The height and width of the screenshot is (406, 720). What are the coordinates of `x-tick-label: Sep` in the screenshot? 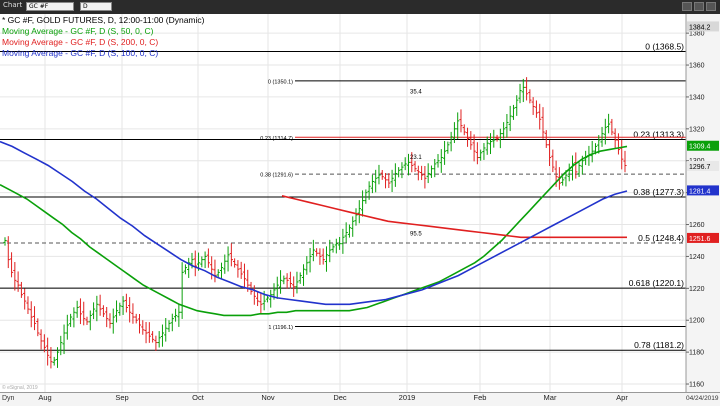 It's located at (121, 397).